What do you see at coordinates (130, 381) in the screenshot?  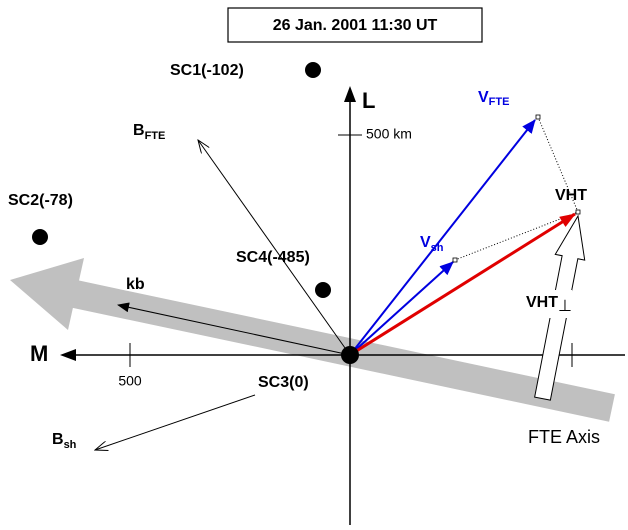 I see `m-scale-label: 500` at bounding box center [130, 381].